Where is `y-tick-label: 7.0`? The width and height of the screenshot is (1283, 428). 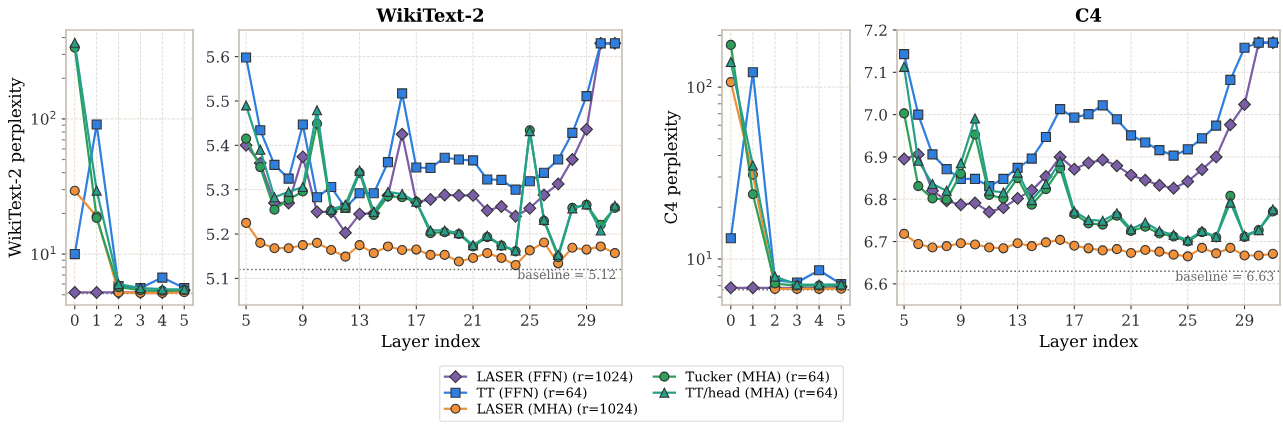
y-tick-label: 7.0 is located at coordinates (875, 115).